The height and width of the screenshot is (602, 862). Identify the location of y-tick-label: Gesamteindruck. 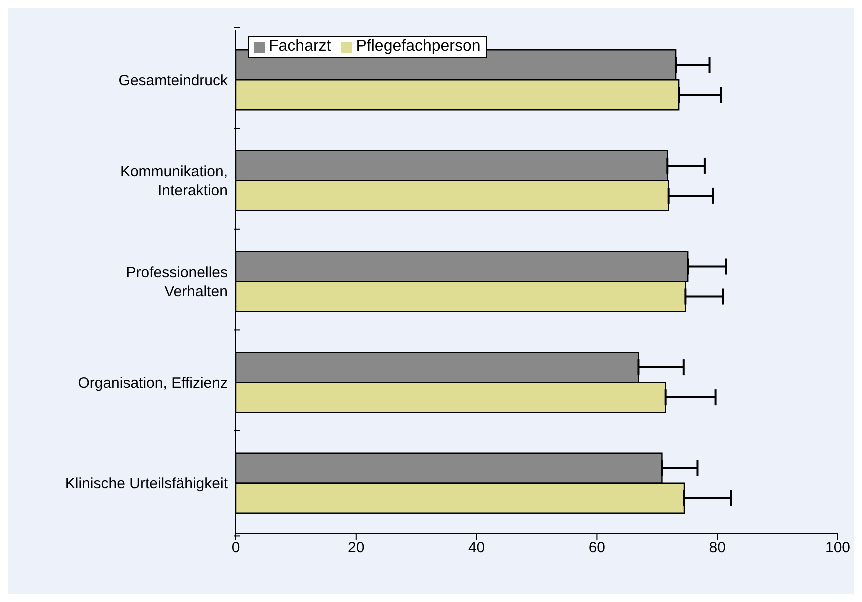
(173, 80).